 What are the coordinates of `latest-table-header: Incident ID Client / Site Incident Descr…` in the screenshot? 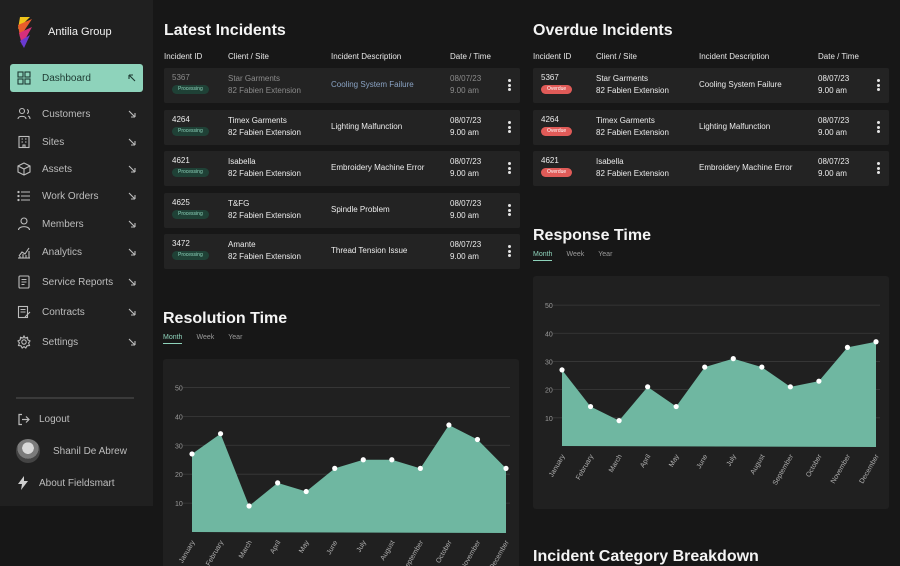 It's located at (342, 59).